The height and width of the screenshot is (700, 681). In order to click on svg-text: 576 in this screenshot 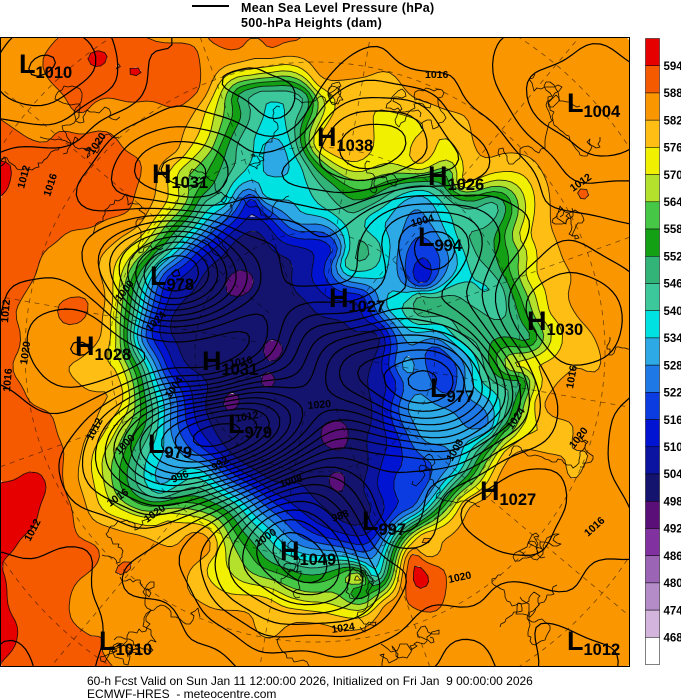, I will do `click(672, 149)`.